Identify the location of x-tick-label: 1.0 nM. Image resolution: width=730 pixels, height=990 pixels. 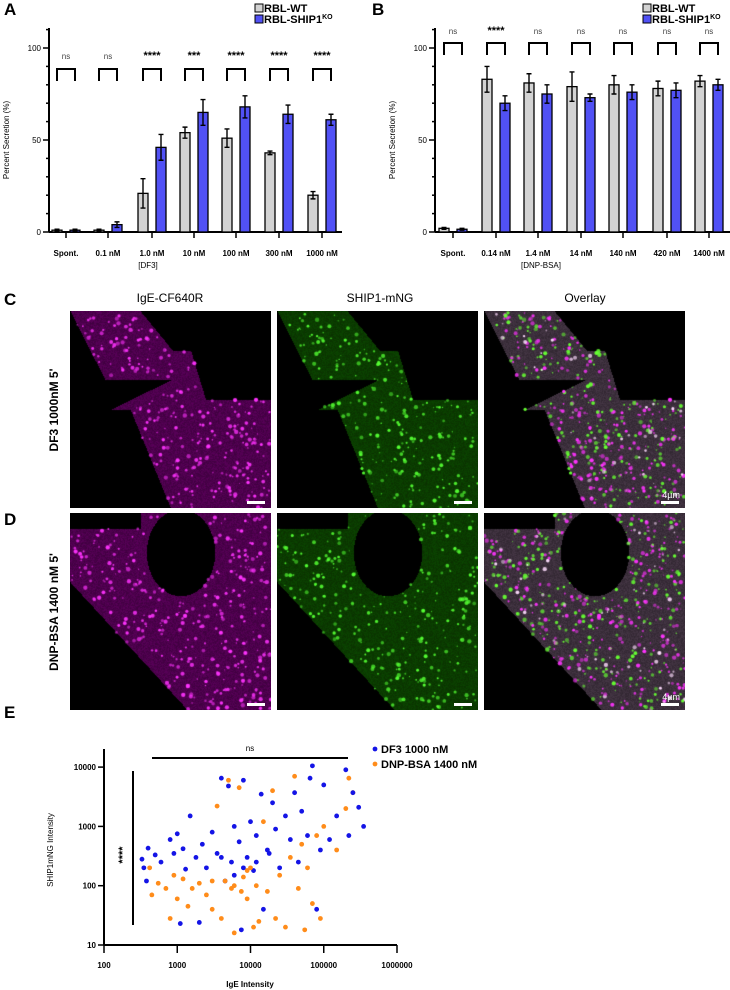
(152, 253).